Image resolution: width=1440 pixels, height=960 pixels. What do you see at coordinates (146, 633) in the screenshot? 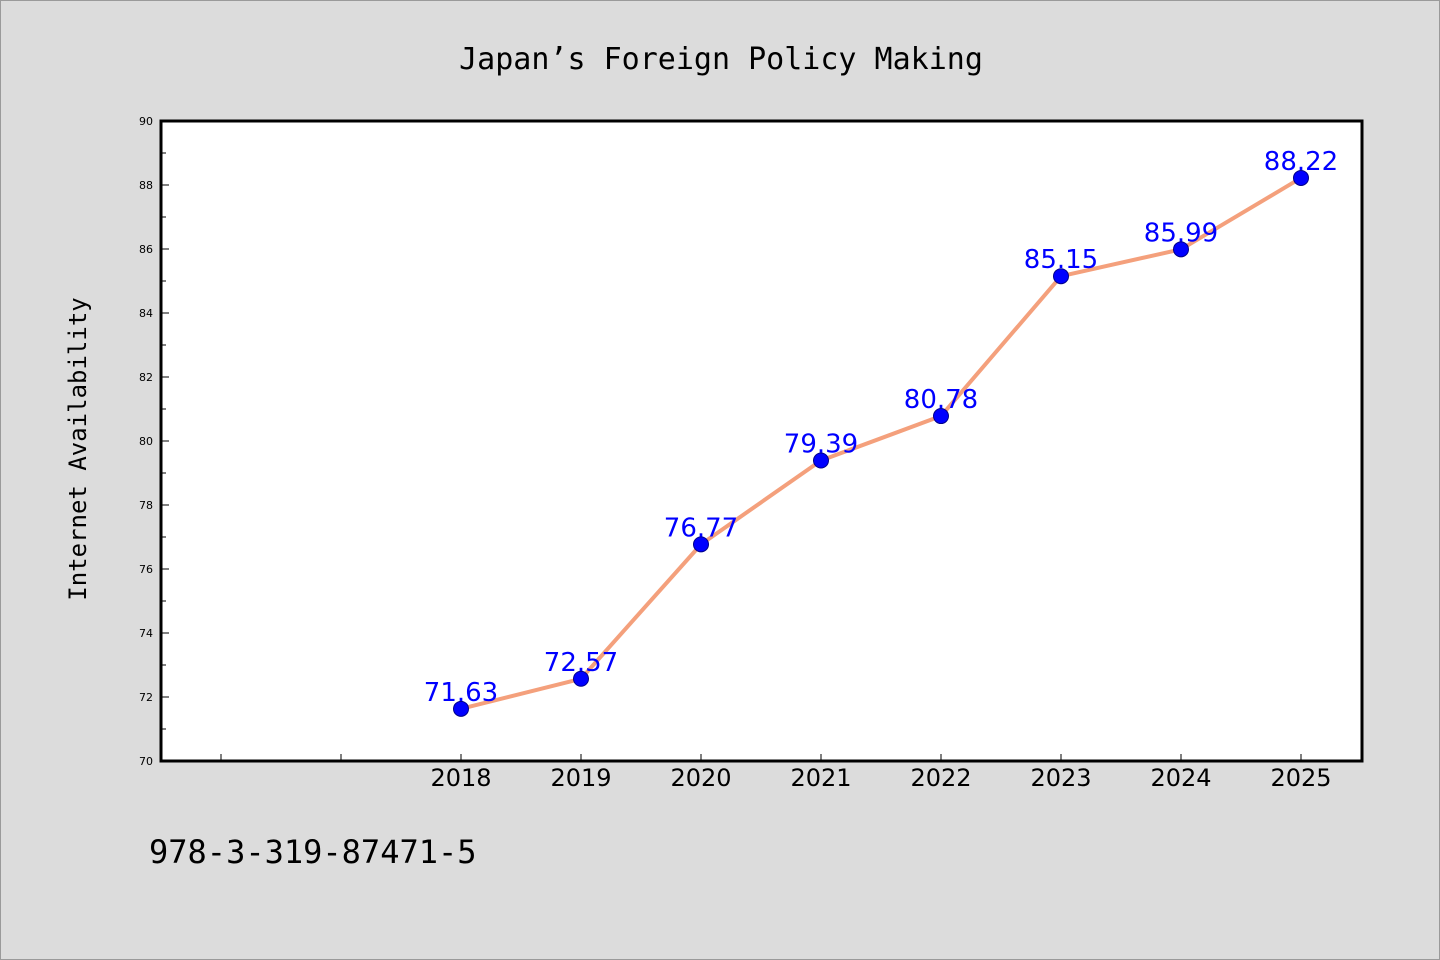
I see `y-tick-label: 74` at bounding box center [146, 633].